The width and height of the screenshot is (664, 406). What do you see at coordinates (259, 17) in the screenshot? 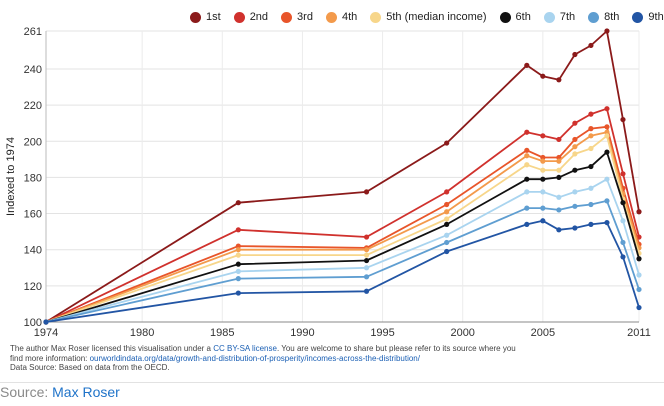
I see `legend-label: 2nd` at bounding box center [259, 17].